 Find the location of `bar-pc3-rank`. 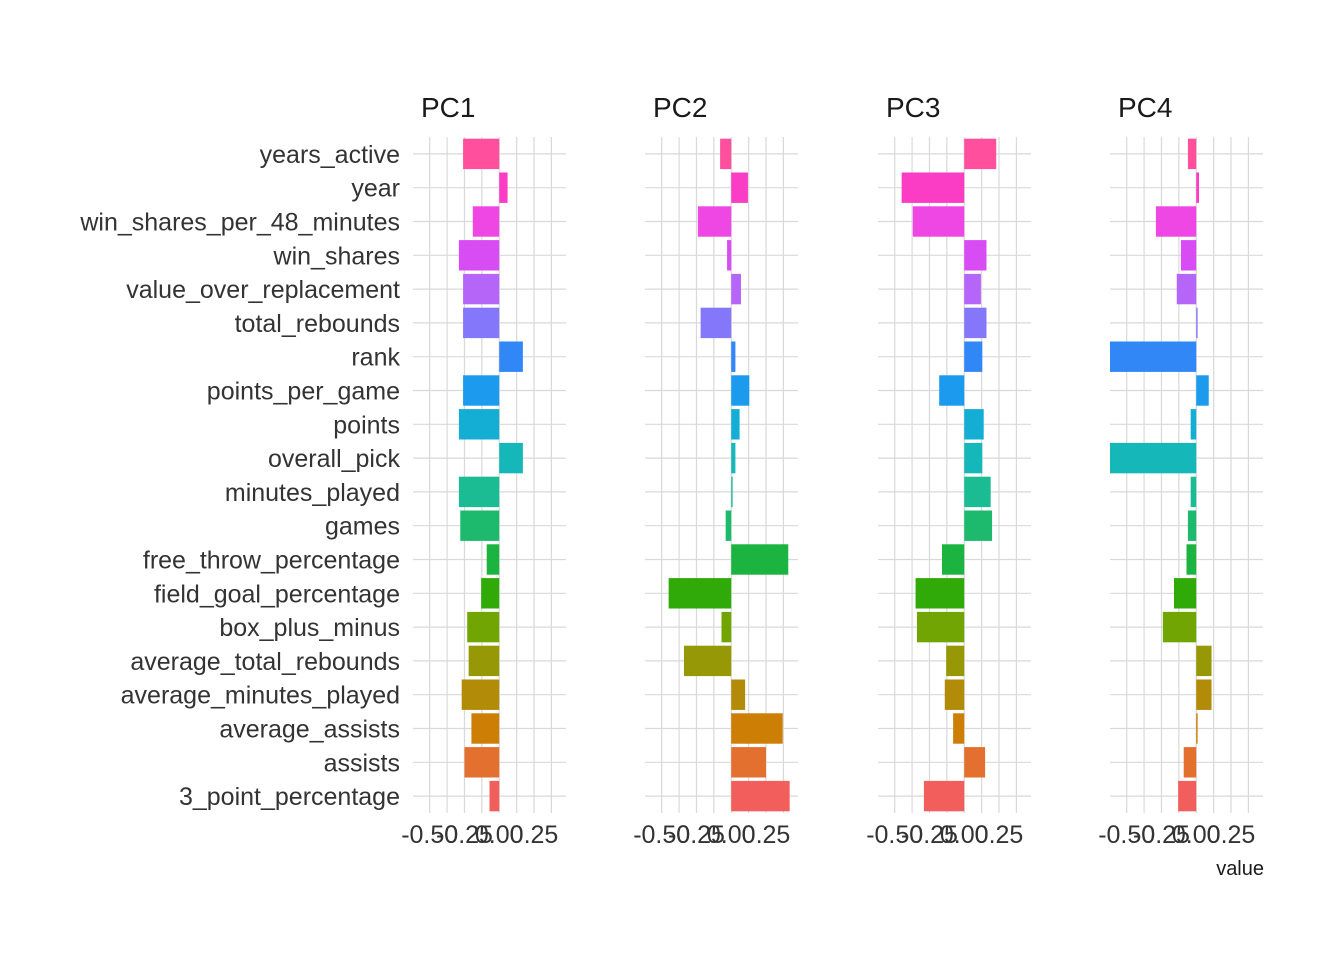

bar-pc3-rank is located at coordinates (973, 356).